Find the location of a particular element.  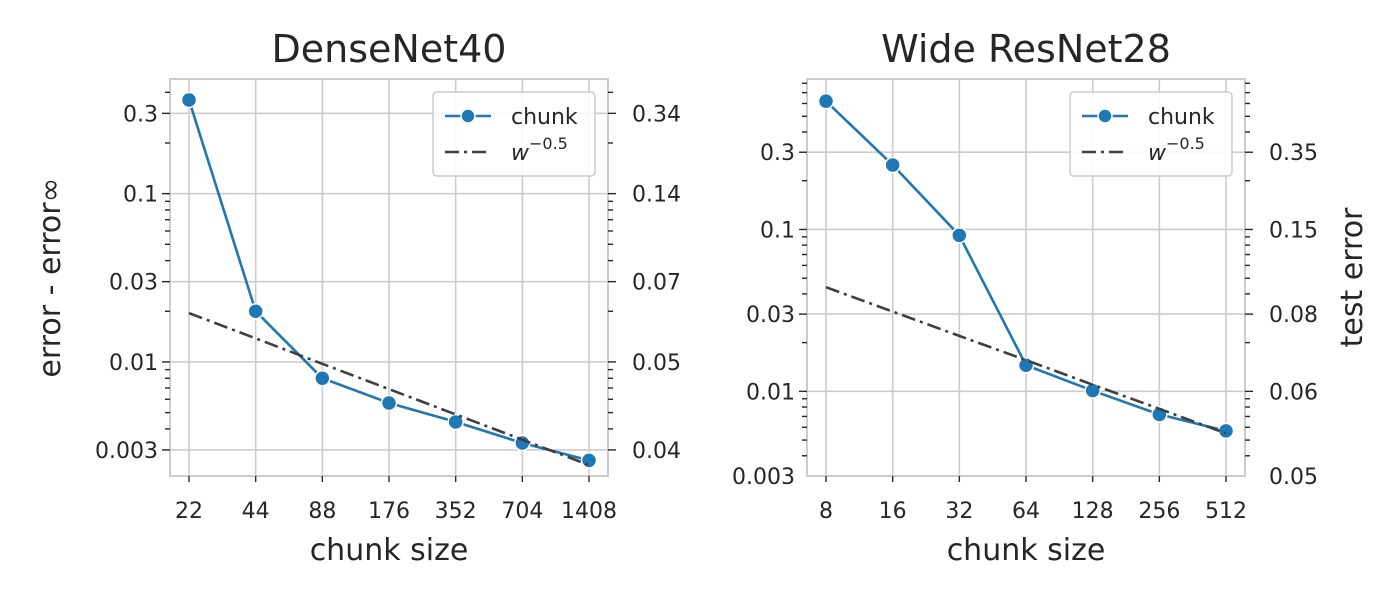

chart-title: Wide ResNet28 is located at coordinates (1026, 49).